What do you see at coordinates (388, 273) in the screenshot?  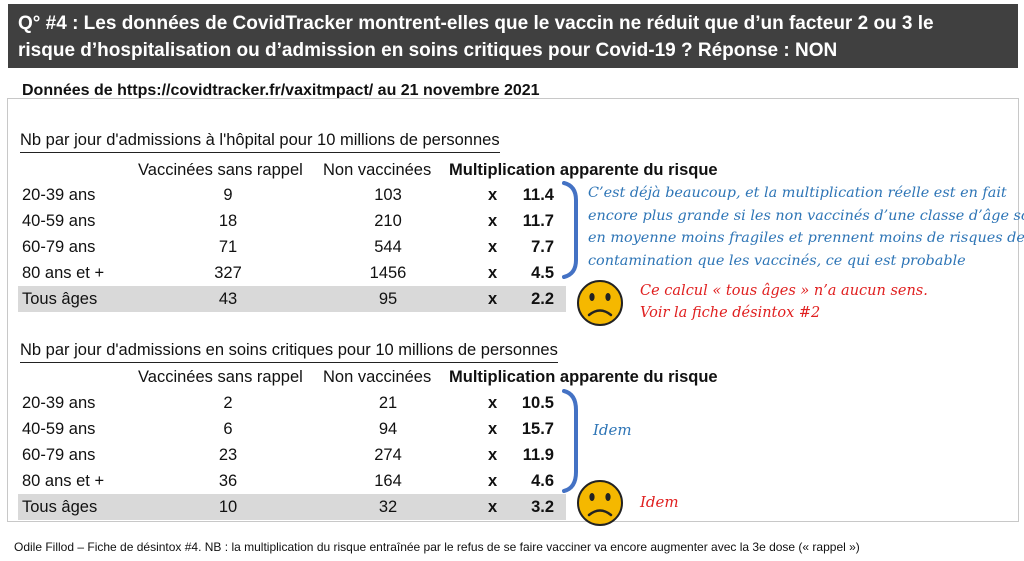 I see `unvaccinated-cell: 1456` at bounding box center [388, 273].